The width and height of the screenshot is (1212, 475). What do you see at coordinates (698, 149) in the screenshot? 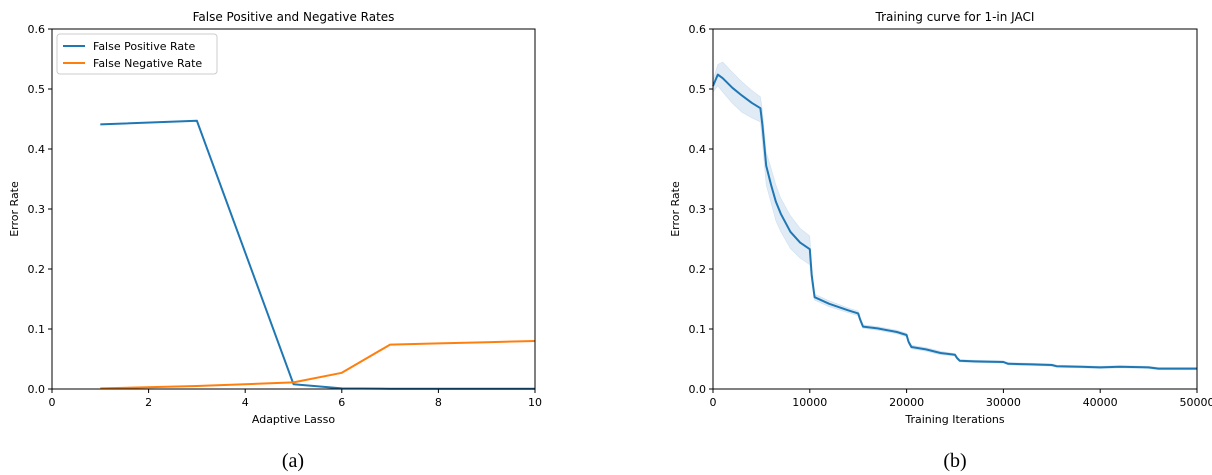
I see `chart2-ytick-label: 0.4` at bounding box center [698, 149].